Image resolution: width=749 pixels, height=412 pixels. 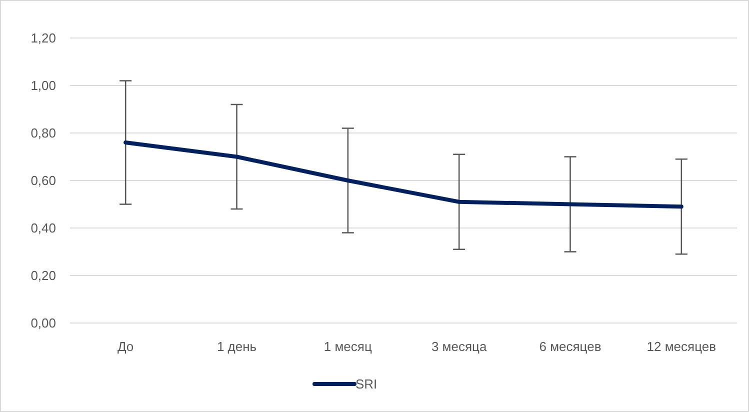 What do you see at coordinates (43, 323) in the screenshot?
I see `y-tick-label: 0,00` at bounding box center [43, 323].